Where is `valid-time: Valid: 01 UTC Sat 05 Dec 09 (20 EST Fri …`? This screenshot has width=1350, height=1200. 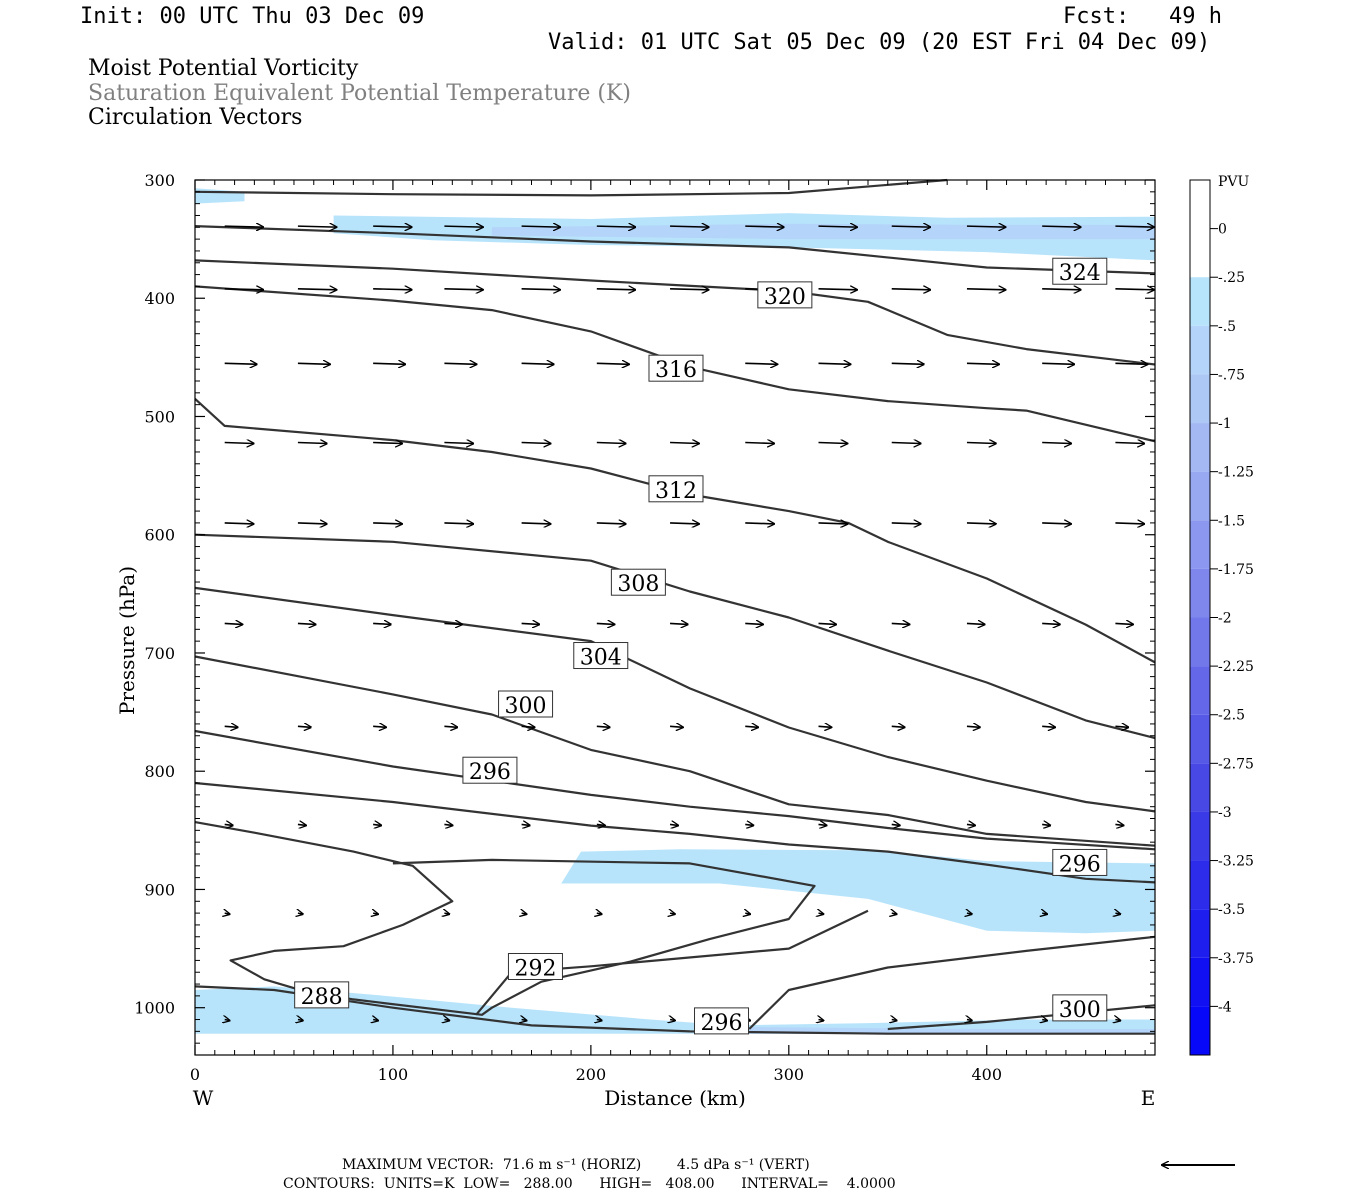 valid-time: Valid: 01 UTC Sat 05 Dec 09 (20 EST Fri … is located at coordinates (879, 42).